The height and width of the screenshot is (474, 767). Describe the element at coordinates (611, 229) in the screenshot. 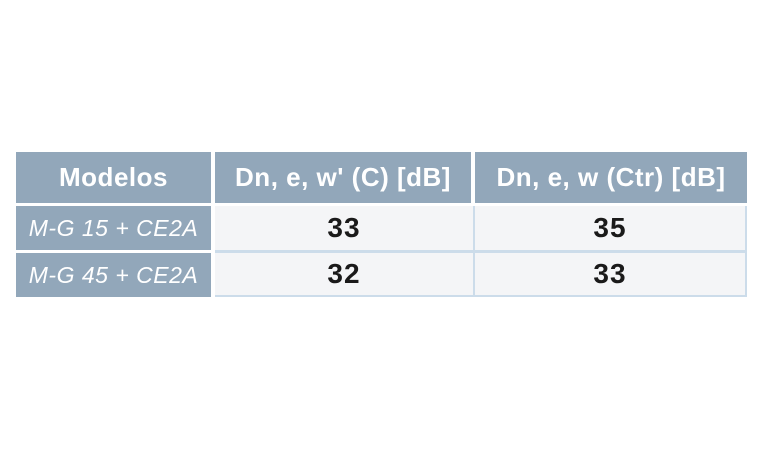

I see `value-cell-mg15-ctr: 35` at that location.